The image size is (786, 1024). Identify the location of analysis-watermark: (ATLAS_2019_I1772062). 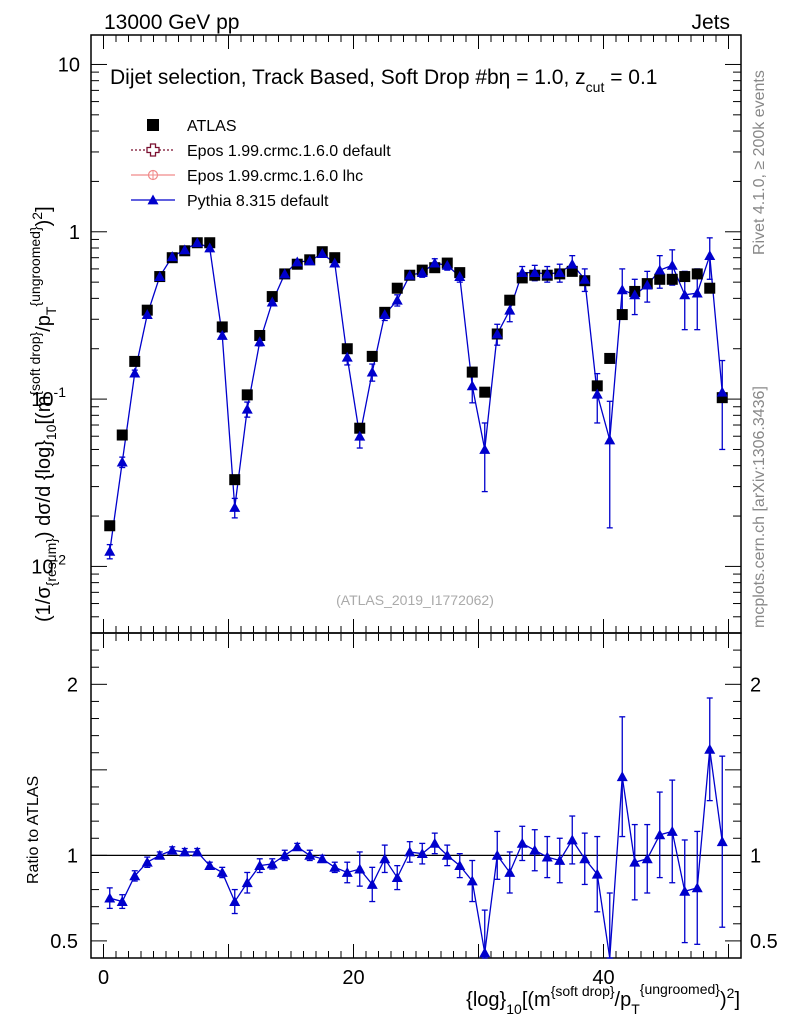
(415, 600).